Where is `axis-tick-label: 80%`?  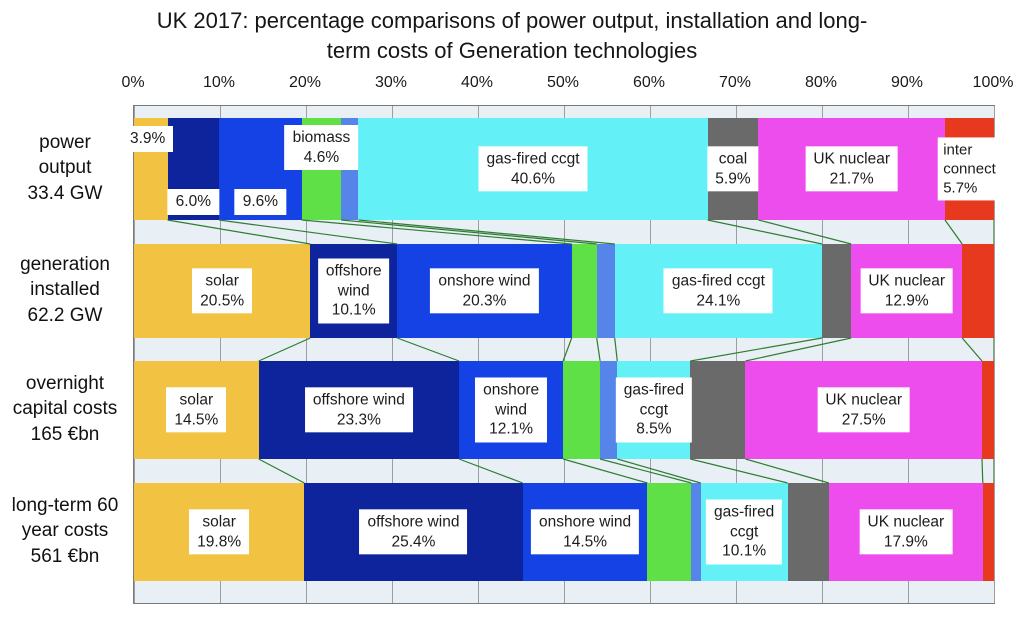
axis-tick-label: 80% is located at coordinates (821, 82).